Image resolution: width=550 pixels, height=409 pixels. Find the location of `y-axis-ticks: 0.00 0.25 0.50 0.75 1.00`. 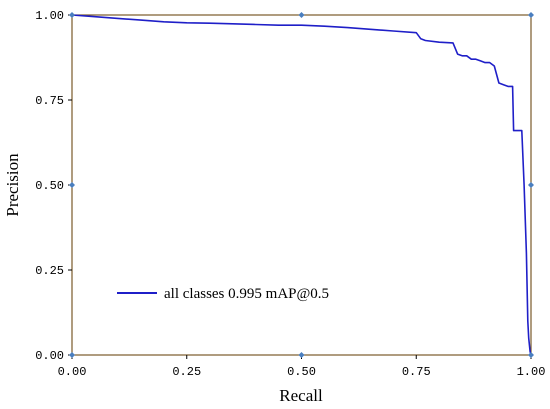

y-axis-ticks: 0.00 0.25 0.50 0.75 1.00 is located at coordinates (53, 186).